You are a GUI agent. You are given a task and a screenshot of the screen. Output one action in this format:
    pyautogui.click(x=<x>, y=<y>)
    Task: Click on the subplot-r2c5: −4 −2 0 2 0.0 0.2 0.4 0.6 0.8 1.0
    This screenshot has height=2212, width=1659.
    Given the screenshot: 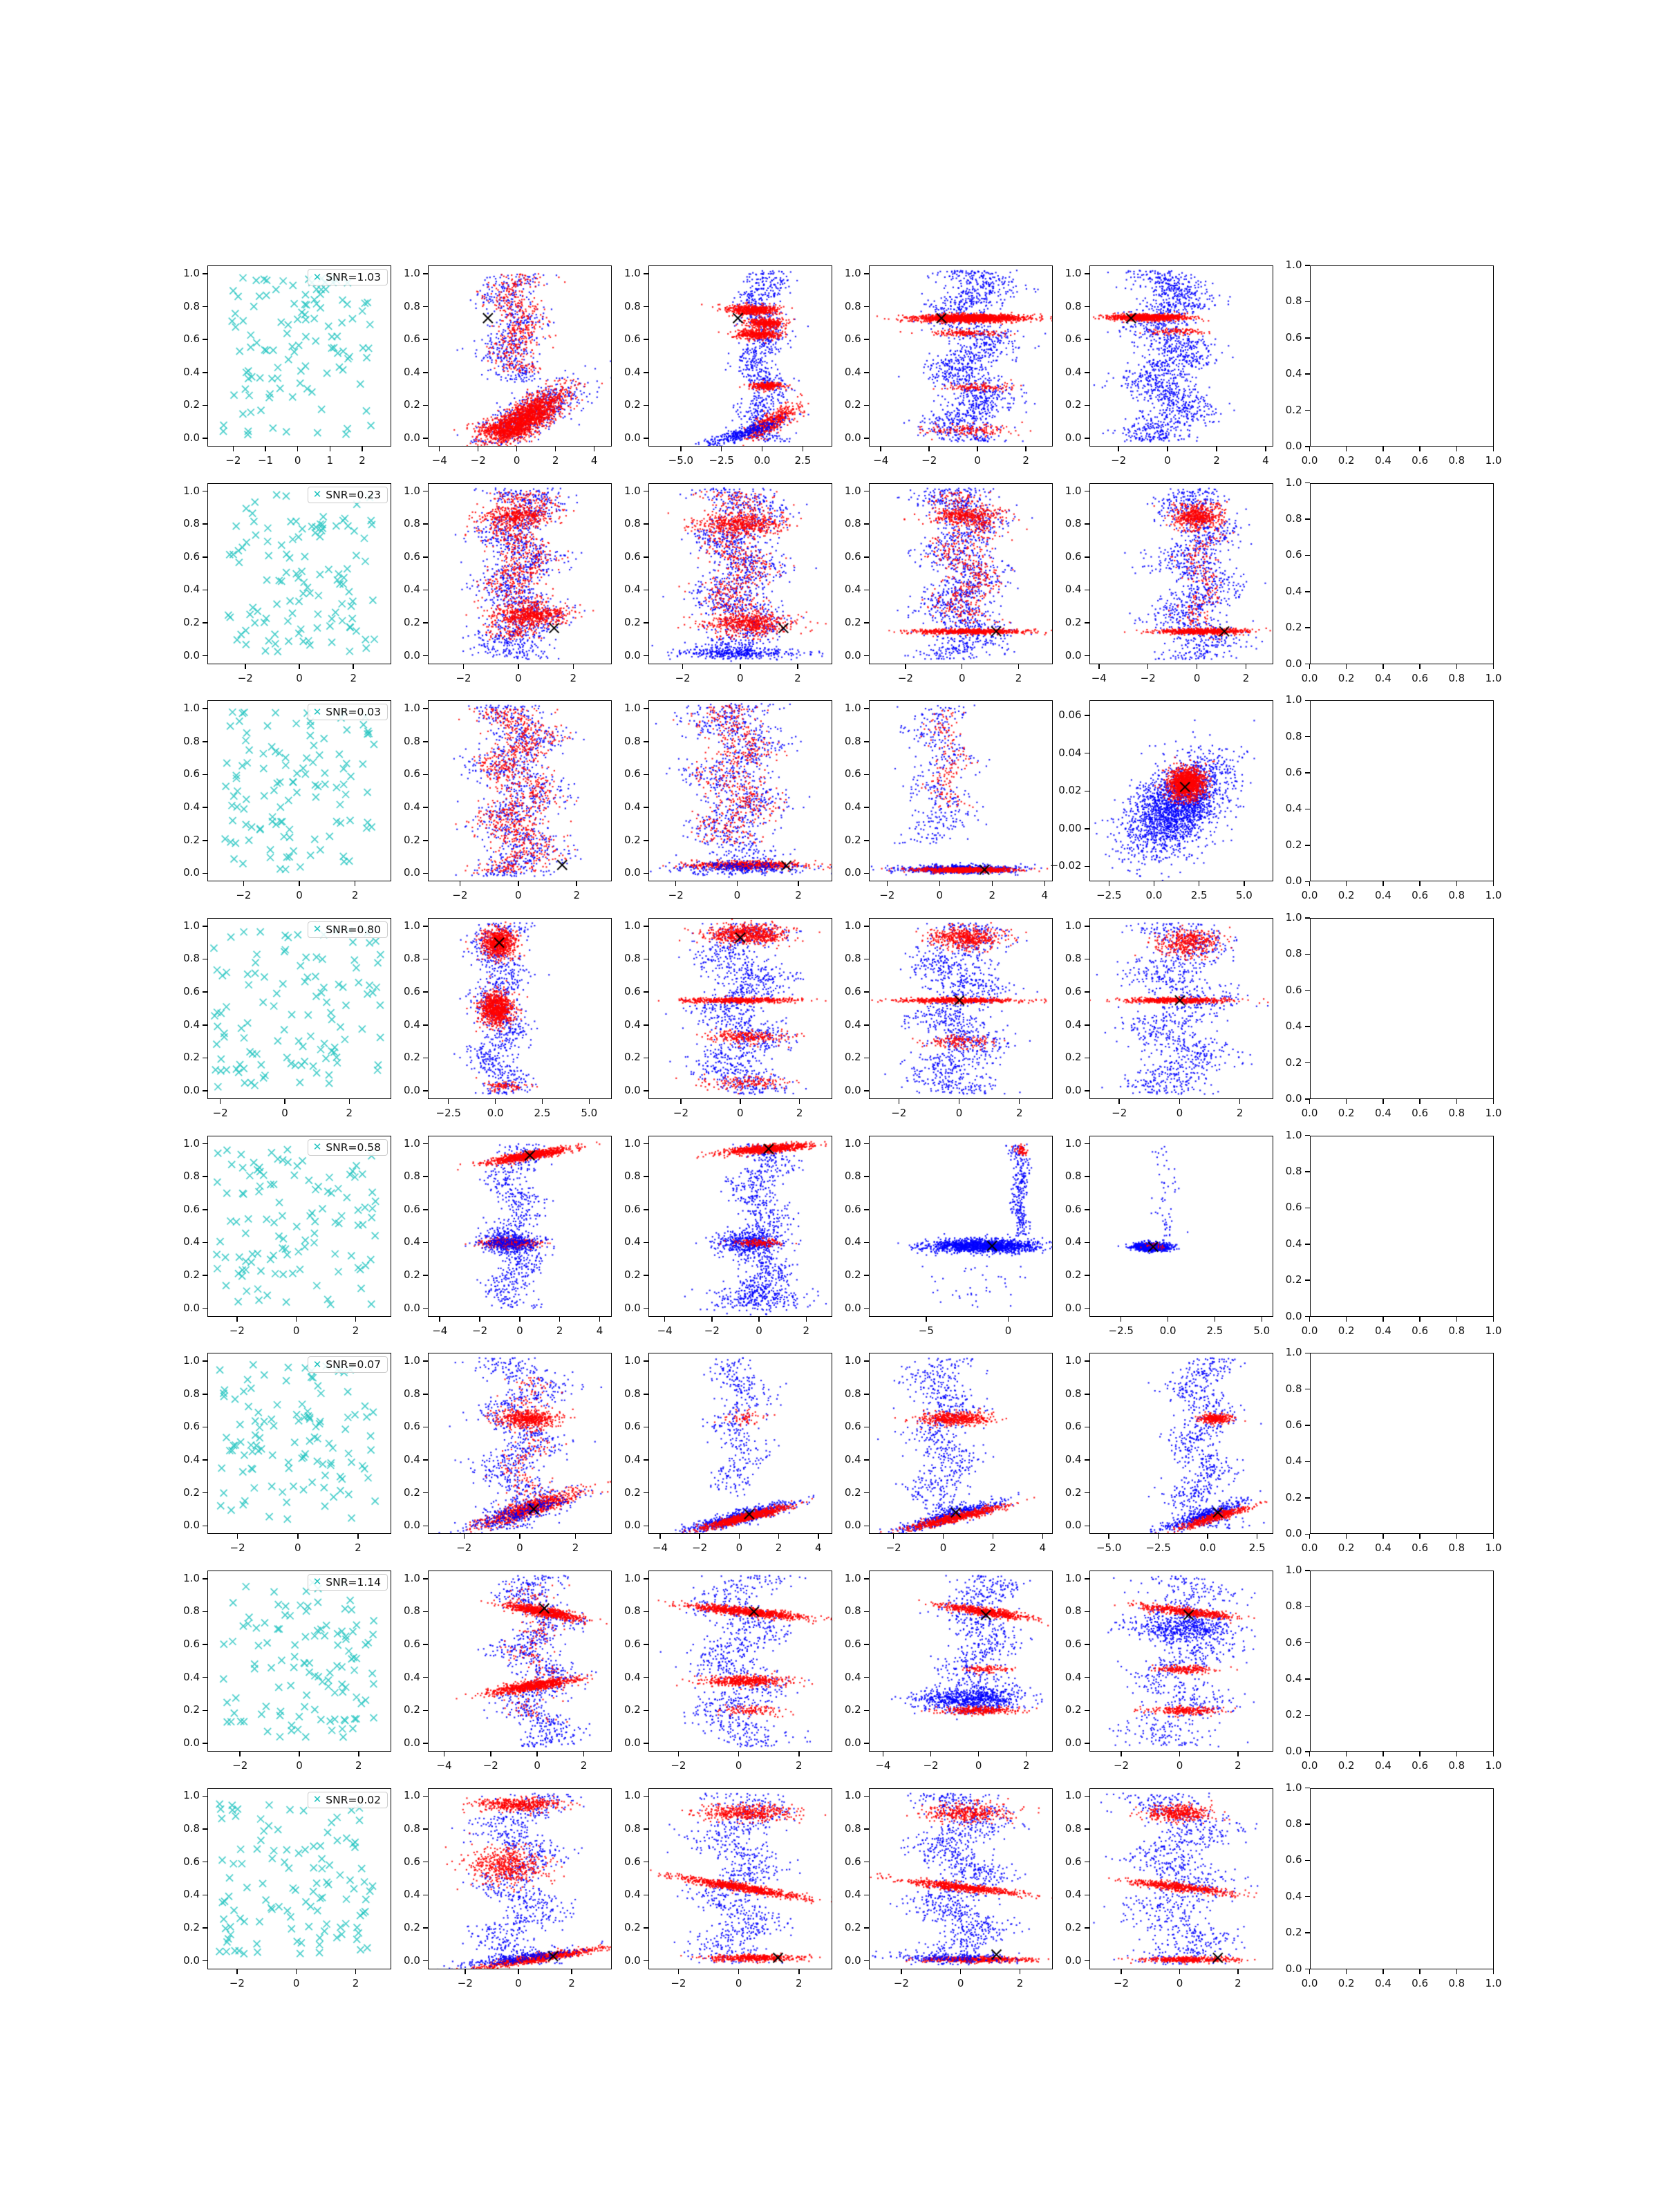 What is the action you would take?
    pyautogui.click(x=1169, y=583)
    